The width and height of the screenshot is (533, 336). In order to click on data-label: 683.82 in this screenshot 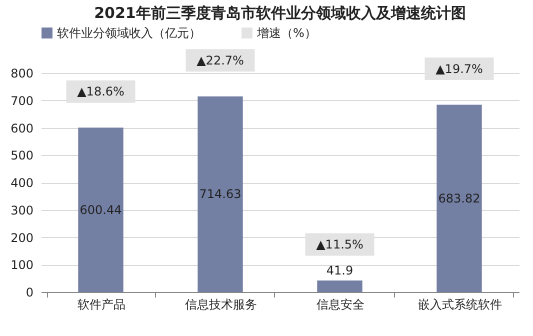, I will do `click(459, 198)`.